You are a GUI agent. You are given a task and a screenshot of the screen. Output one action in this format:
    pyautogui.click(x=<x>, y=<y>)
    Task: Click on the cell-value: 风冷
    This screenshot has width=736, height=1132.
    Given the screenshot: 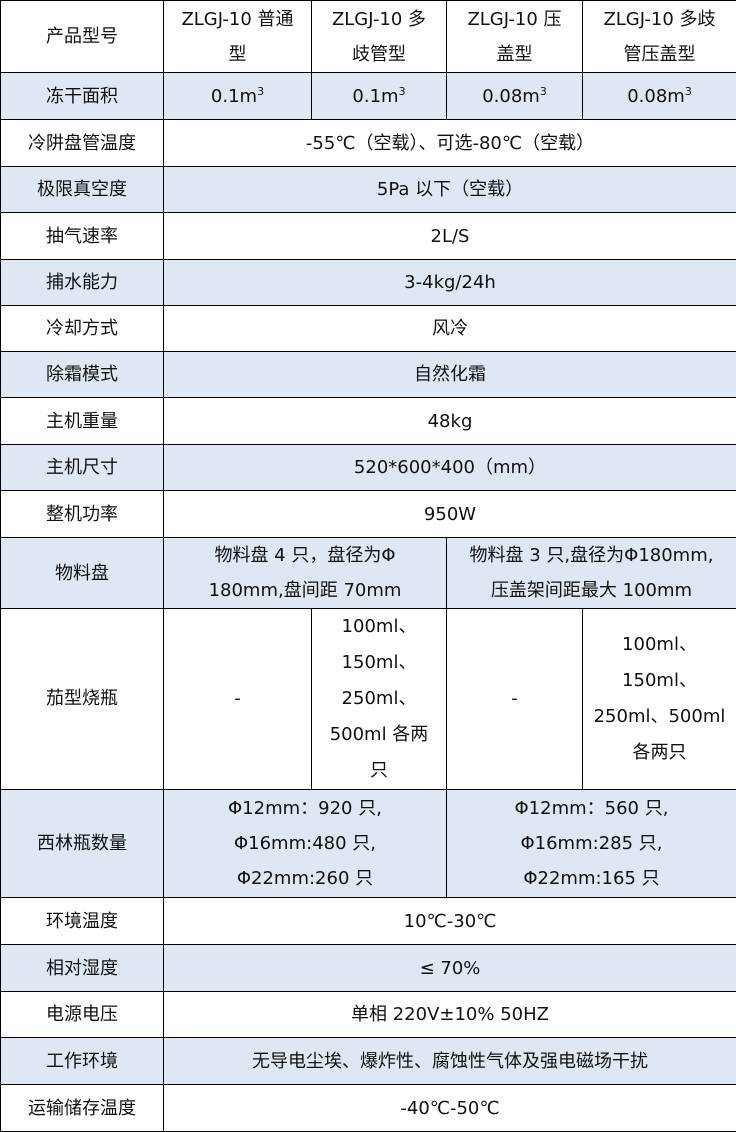 What is the action you would take?
    pyautogui.click(x=450, y=329)
    